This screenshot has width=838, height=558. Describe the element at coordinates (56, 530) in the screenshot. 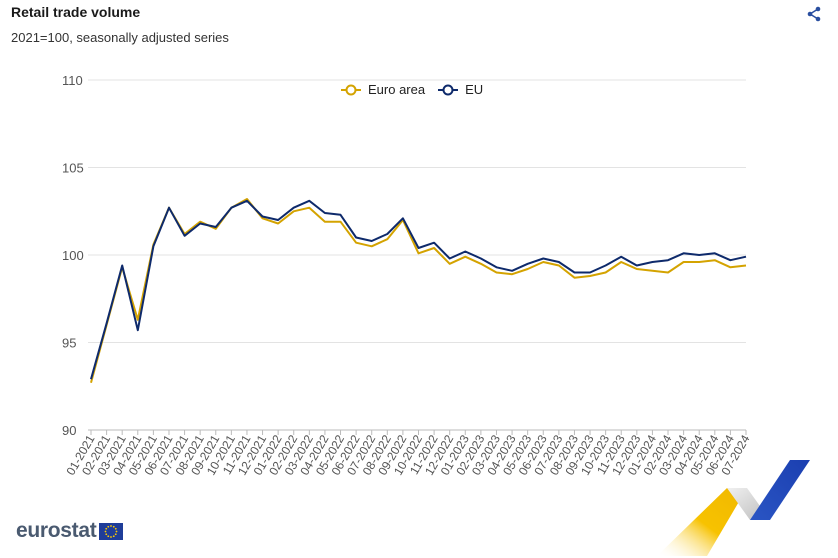

I see `logo-text: eurostat` at that location.